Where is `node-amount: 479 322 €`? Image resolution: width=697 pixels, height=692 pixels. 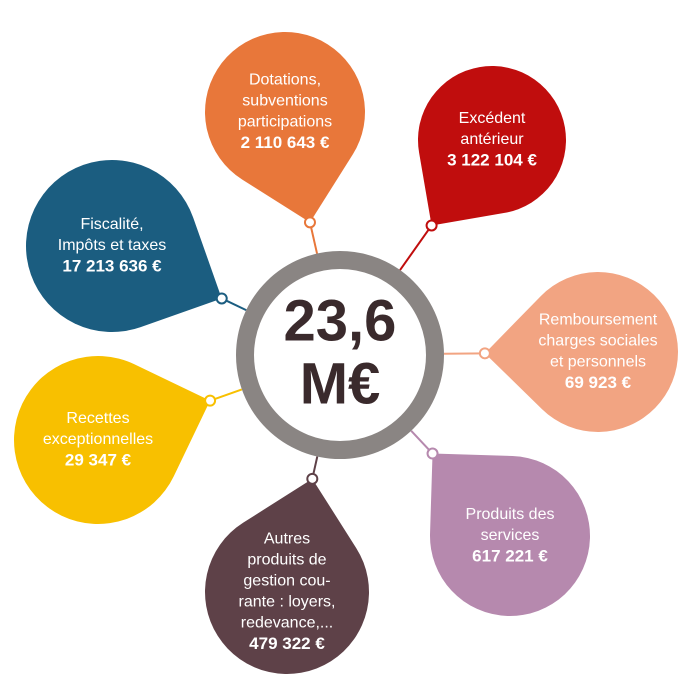
node-amount: 479 322 € is located at coordinates (287, 643).